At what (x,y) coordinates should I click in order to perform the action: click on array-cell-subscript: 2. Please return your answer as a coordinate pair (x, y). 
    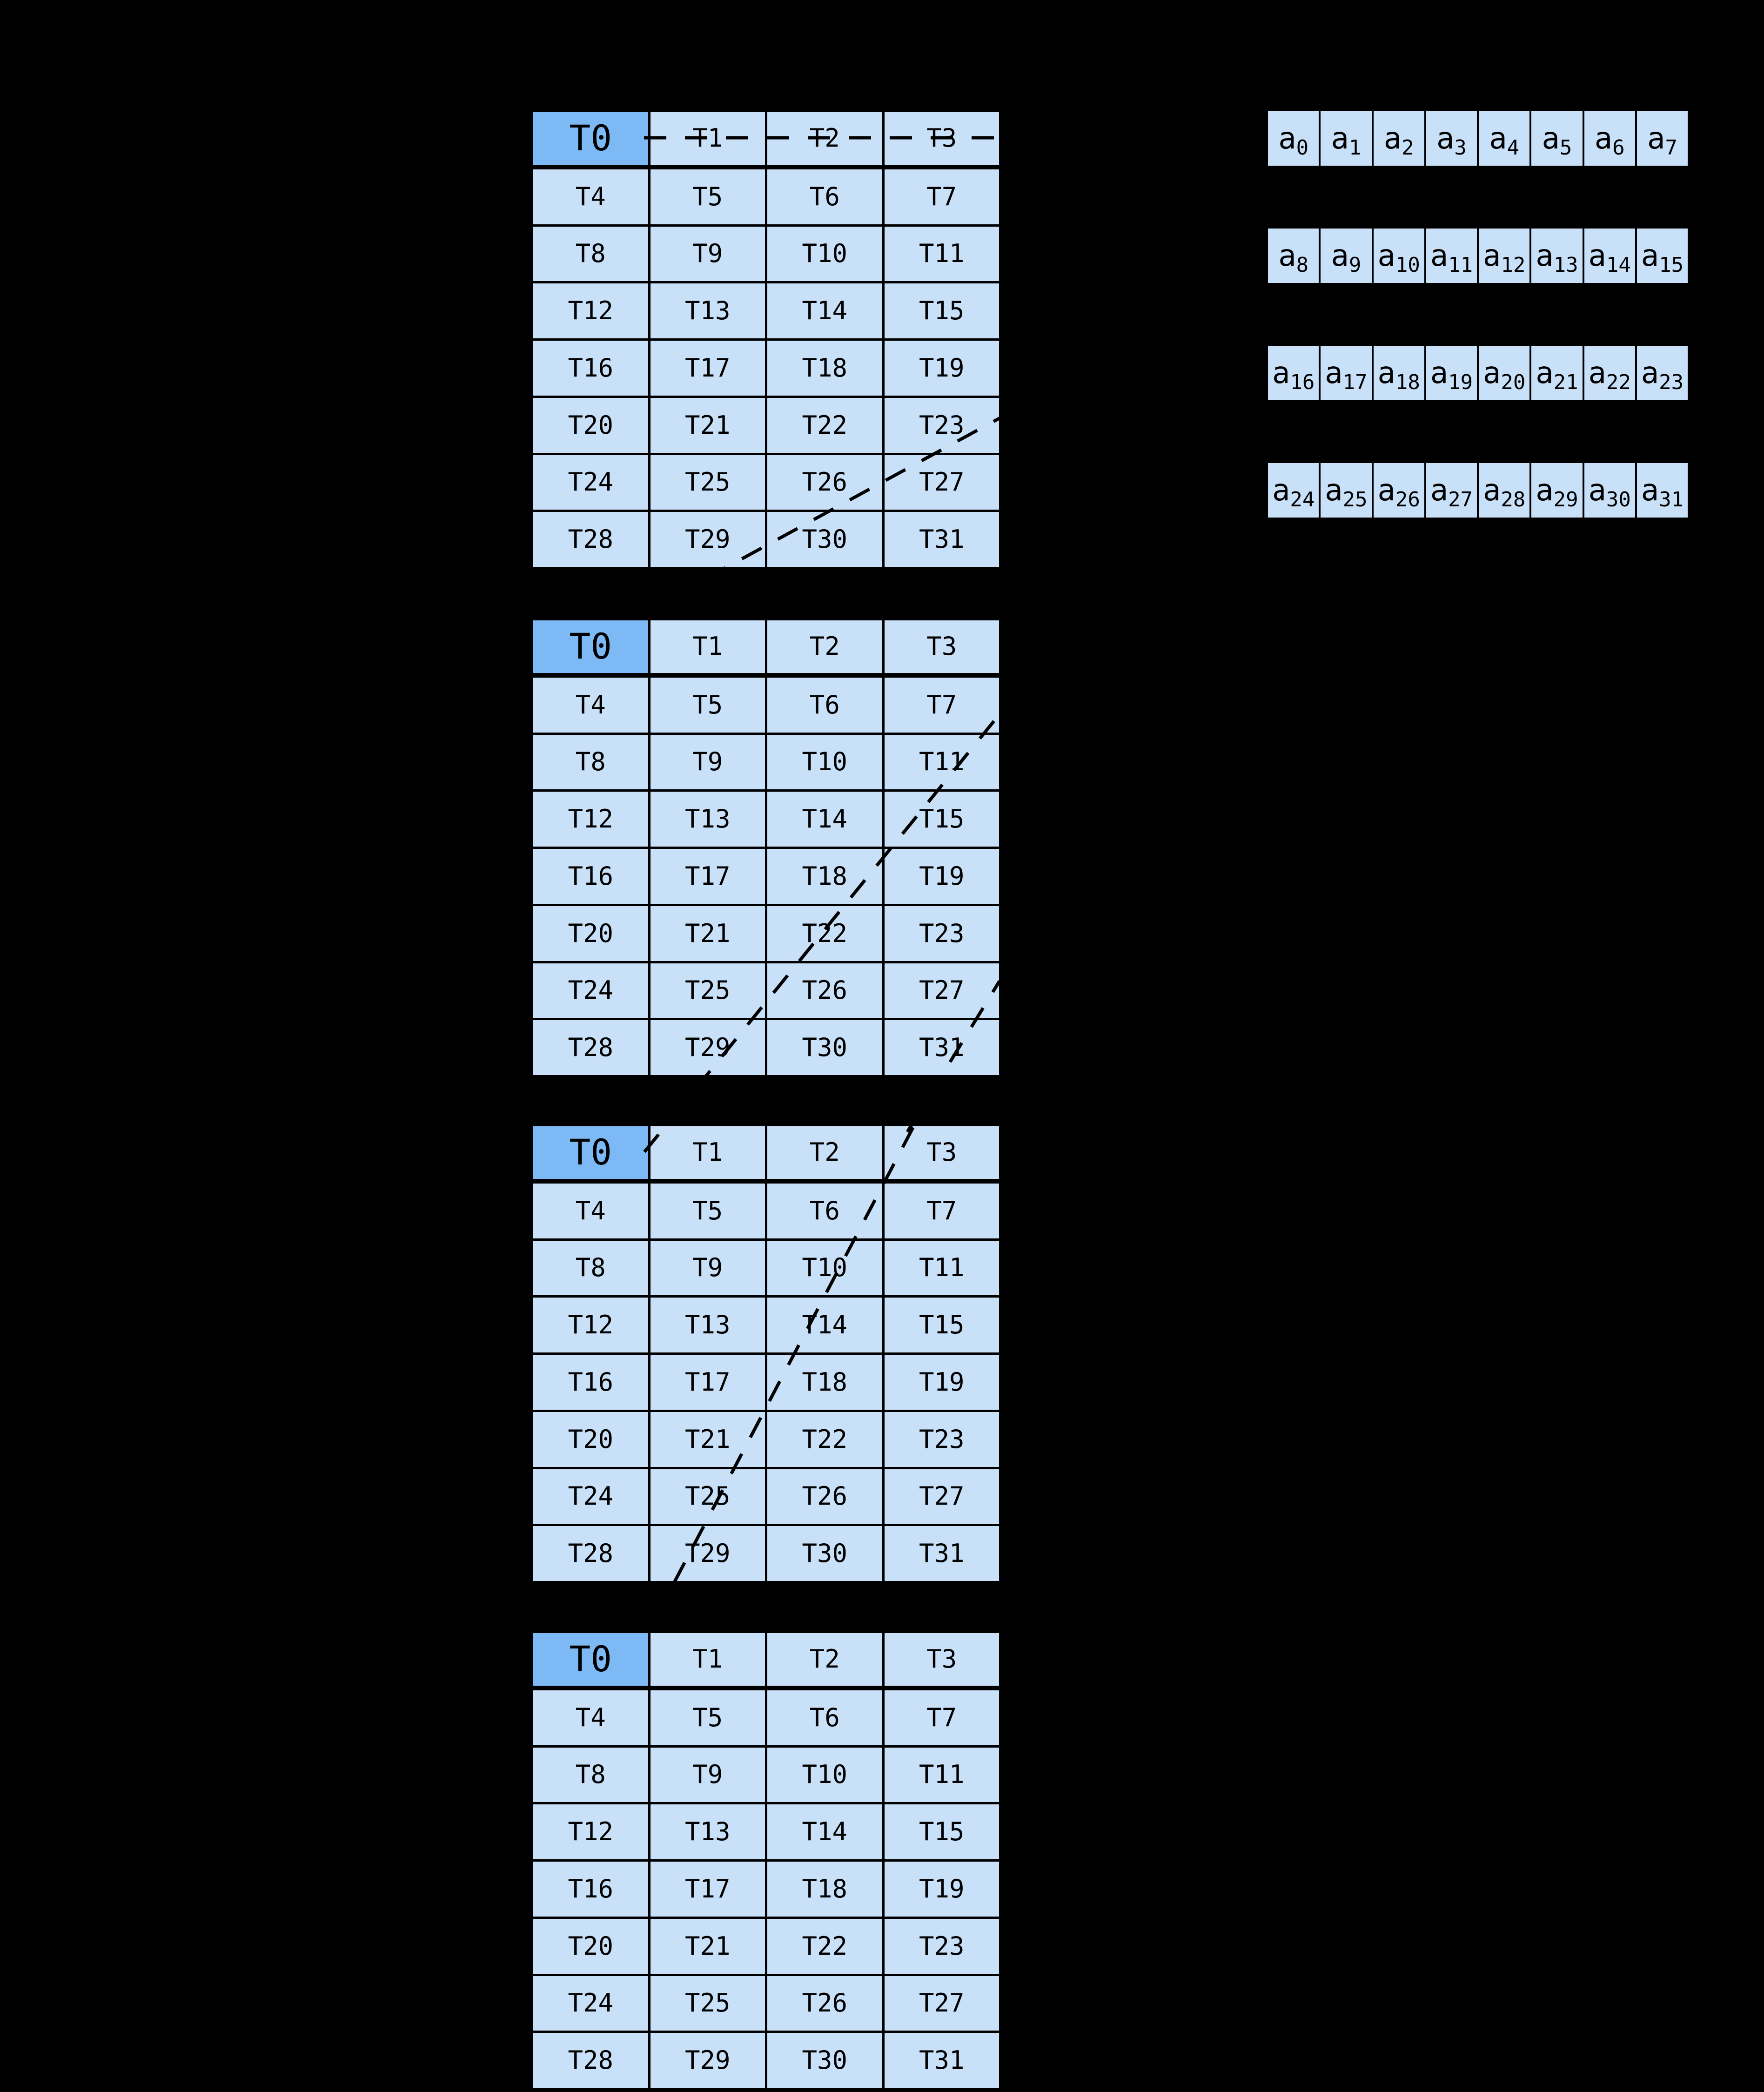
    Looking at the image, I should click on (1408, 148).